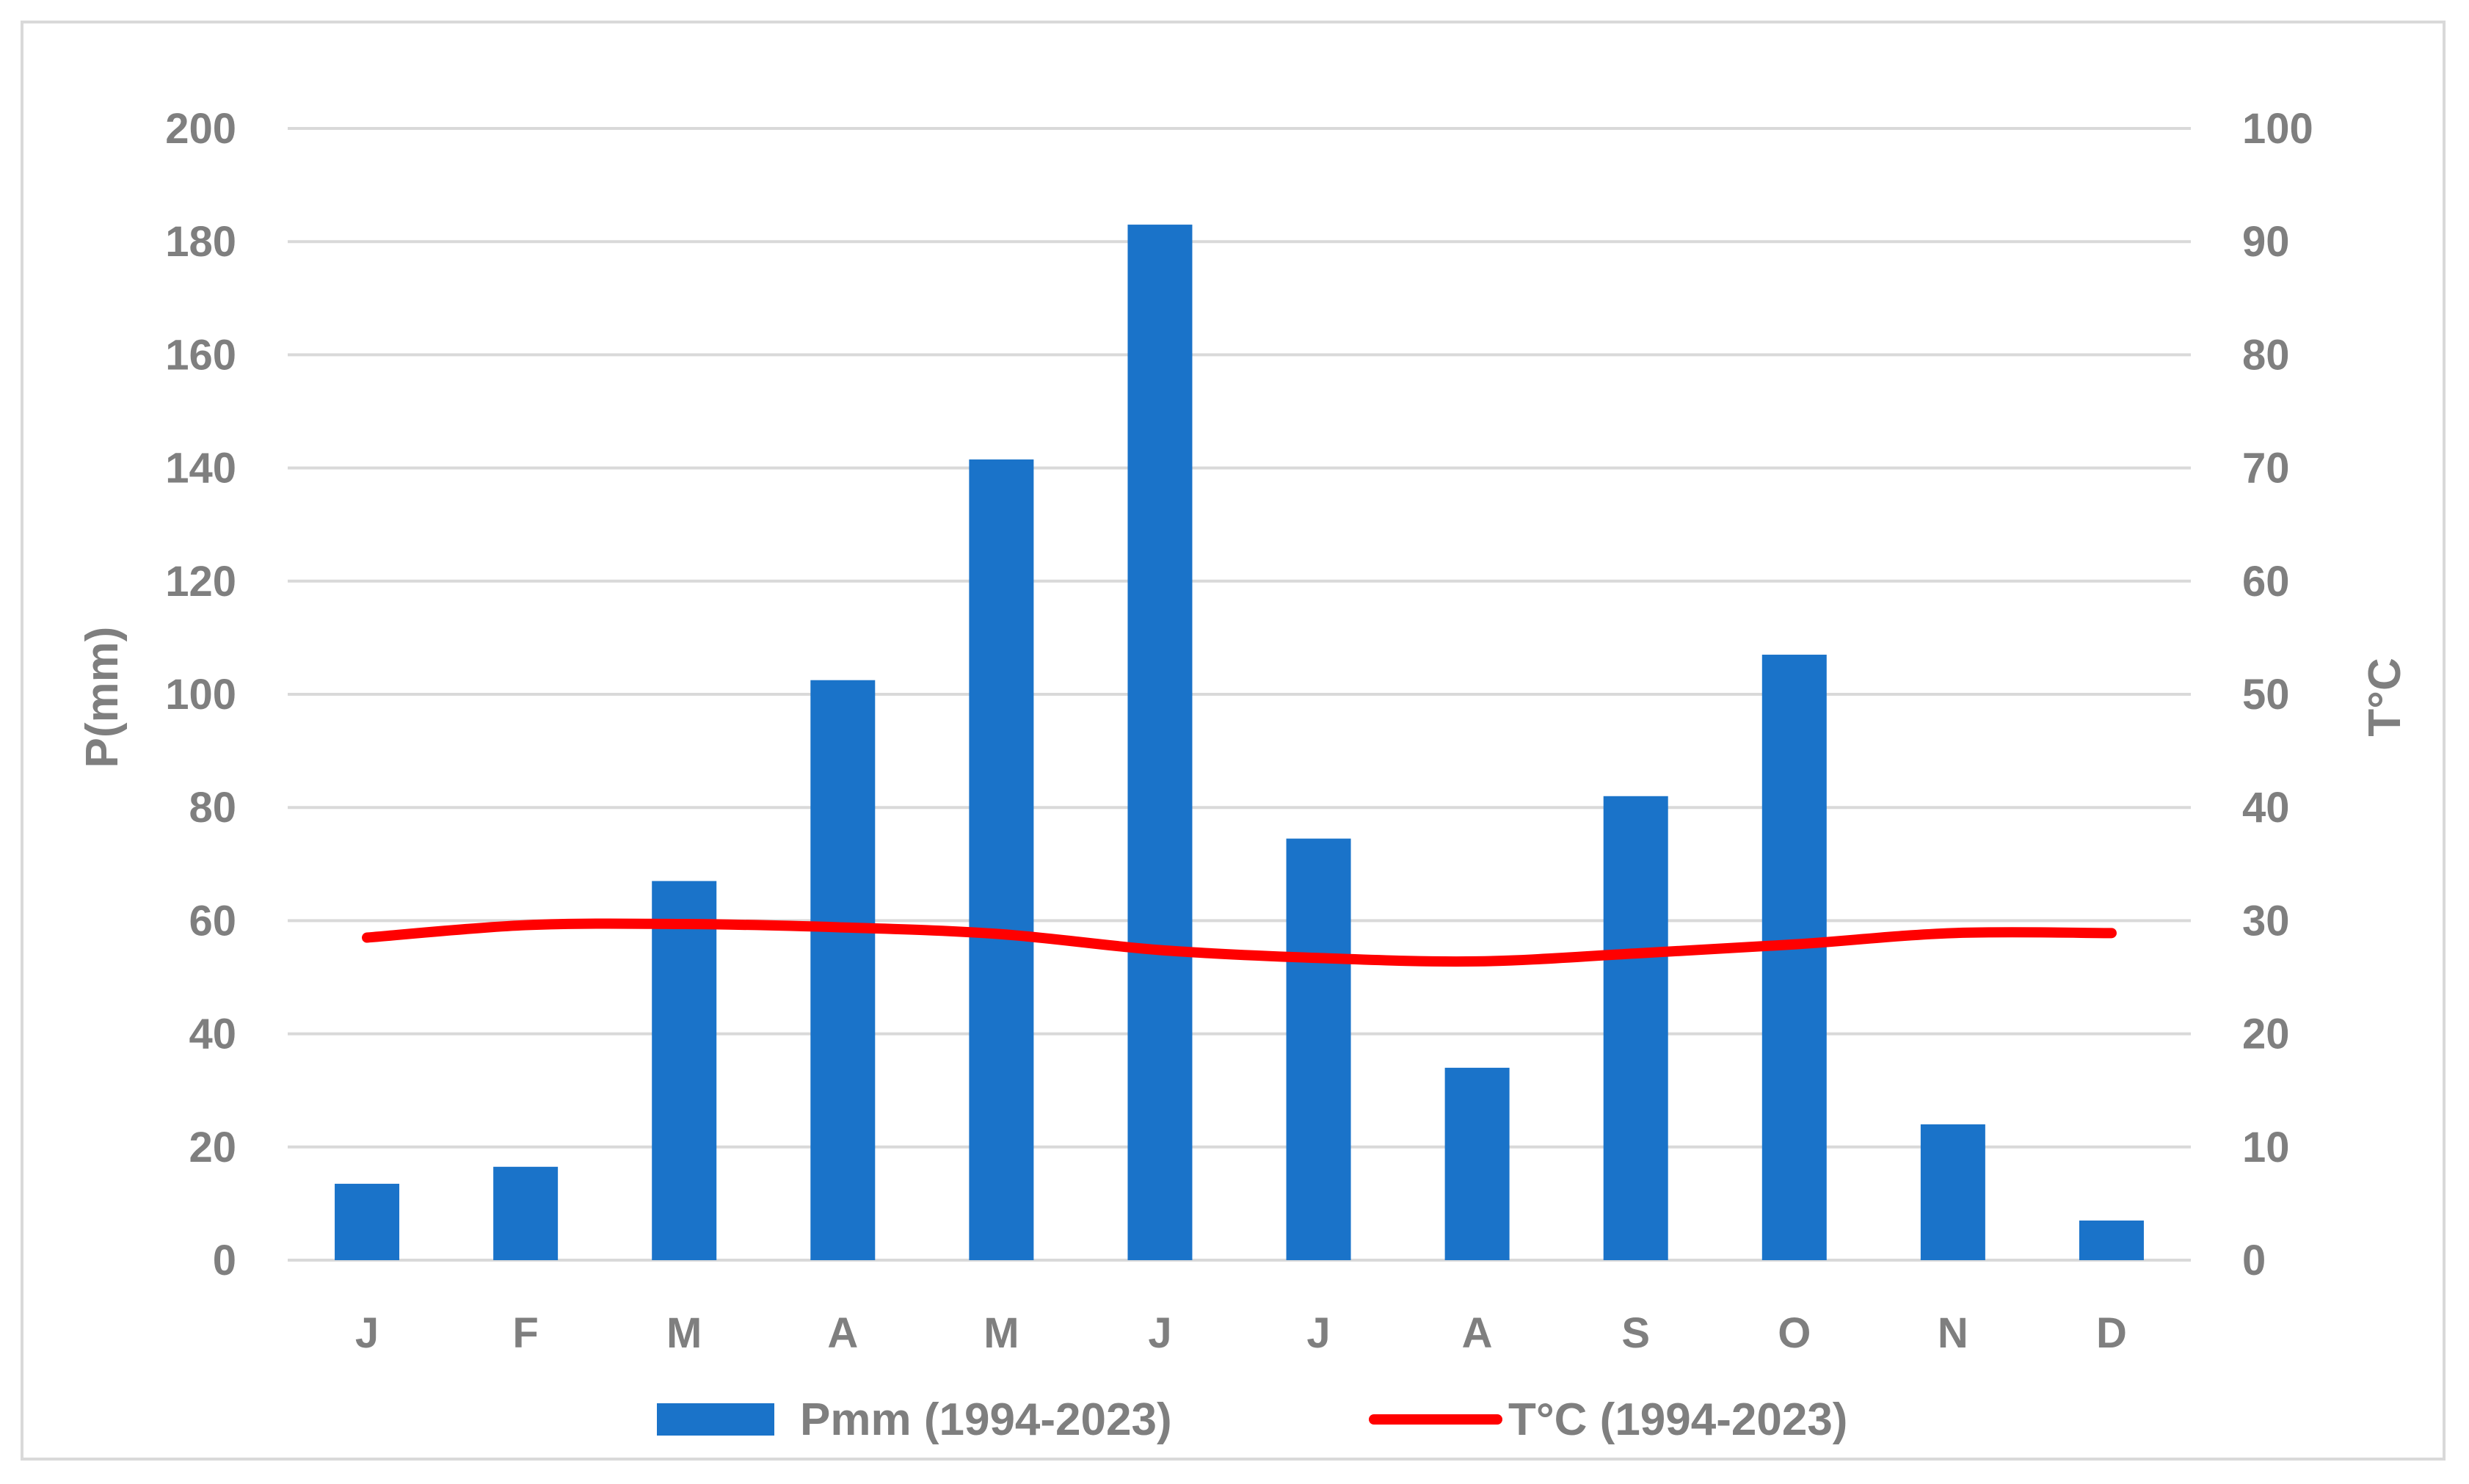 The image size is (2469, 1484). I want to click on right-axis-tick-label: 0, so click(2254, 1260).